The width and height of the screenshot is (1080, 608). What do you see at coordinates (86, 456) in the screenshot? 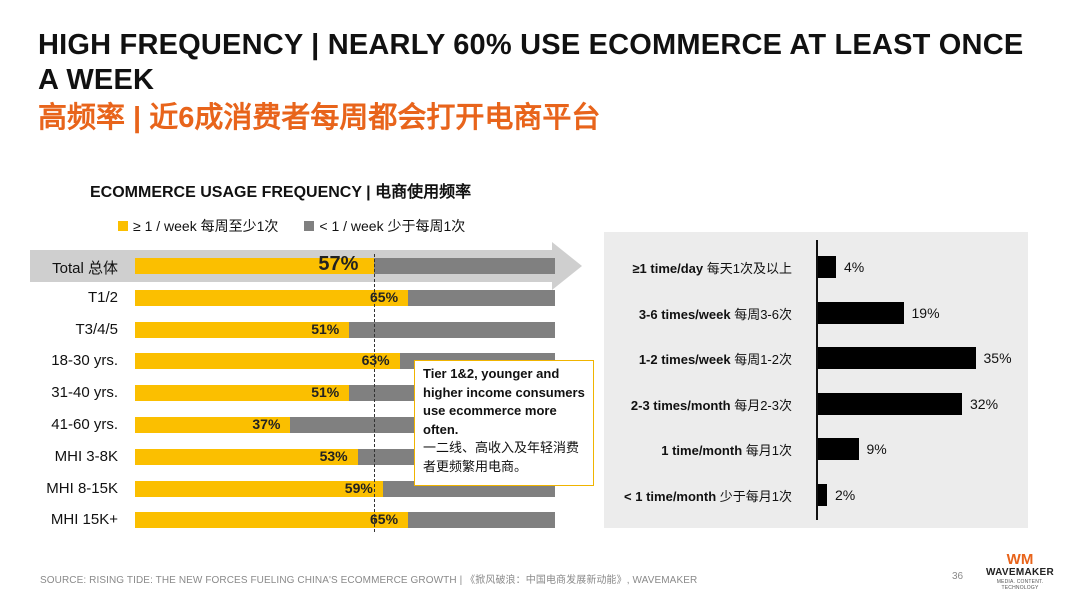
I see `row-label: MHI 3-8K` at bounding box center [86, 456].